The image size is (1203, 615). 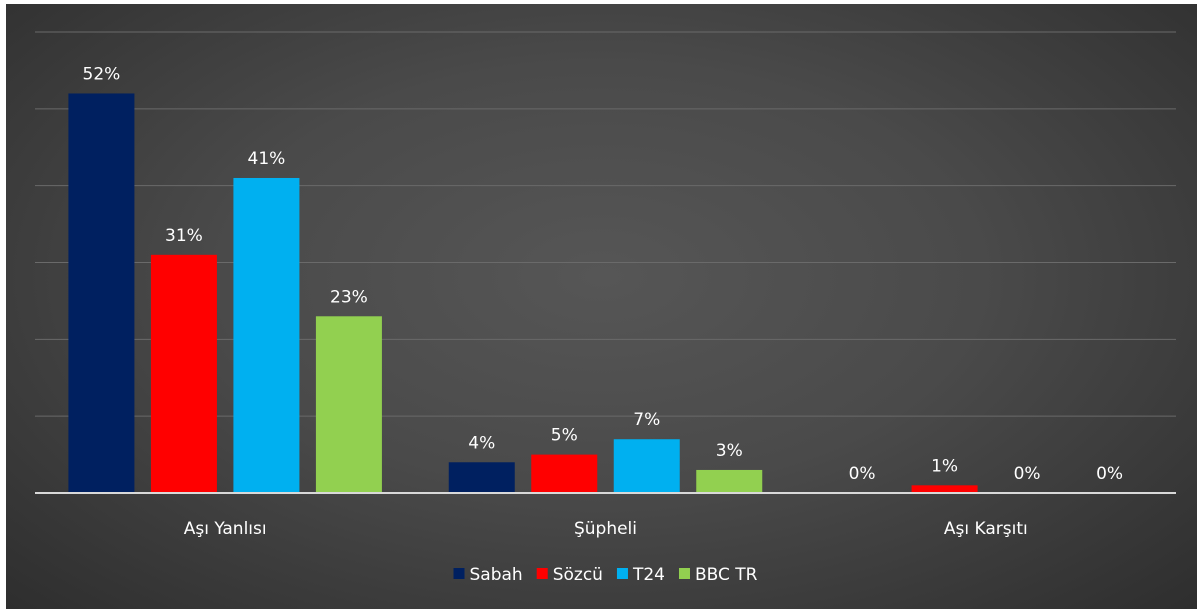 I want to click on bar-t24-asi-yanlisi, so click(x=266, y=335).